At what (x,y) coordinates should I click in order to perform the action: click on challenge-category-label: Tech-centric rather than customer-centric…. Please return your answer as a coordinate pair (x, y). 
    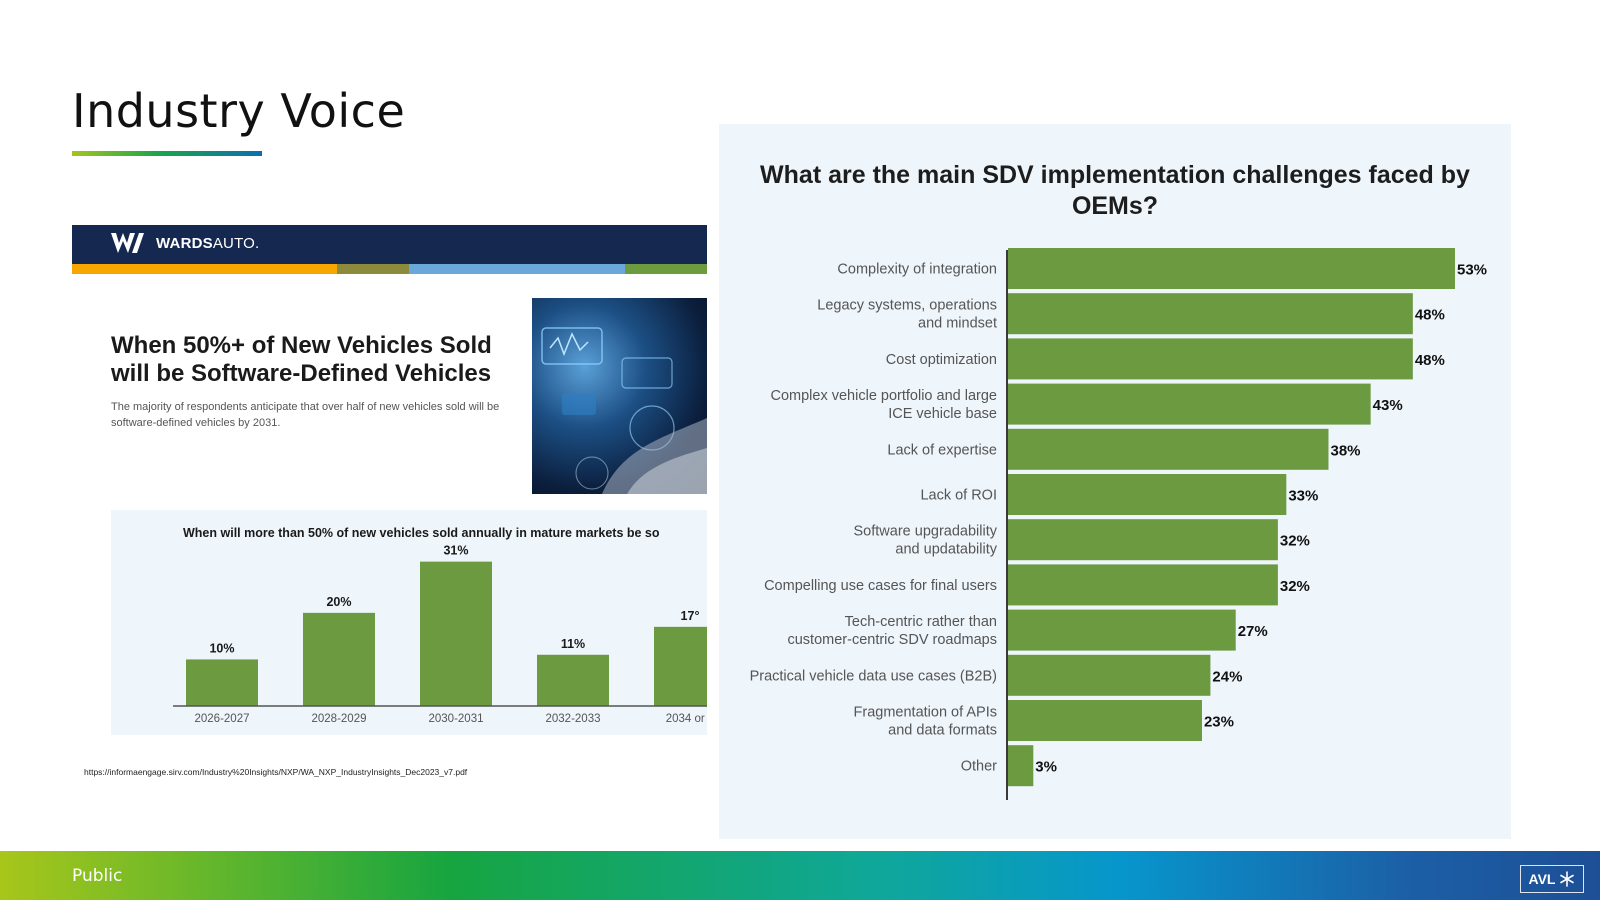
    Looking at the image, I should click on (892, 631).